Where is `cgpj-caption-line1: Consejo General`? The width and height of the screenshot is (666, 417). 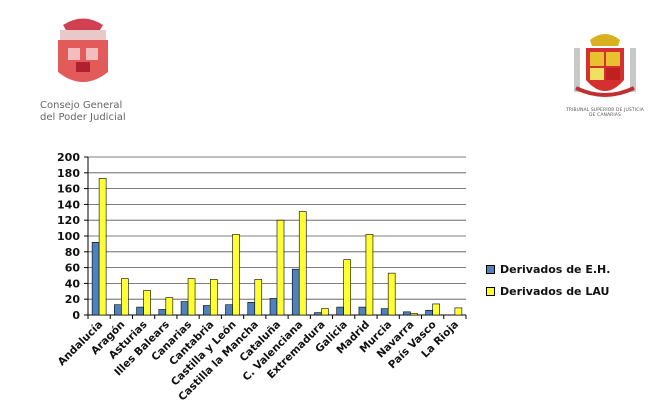 cgpj-caption-line1: Consejo General is located at coordinates (81, 105).